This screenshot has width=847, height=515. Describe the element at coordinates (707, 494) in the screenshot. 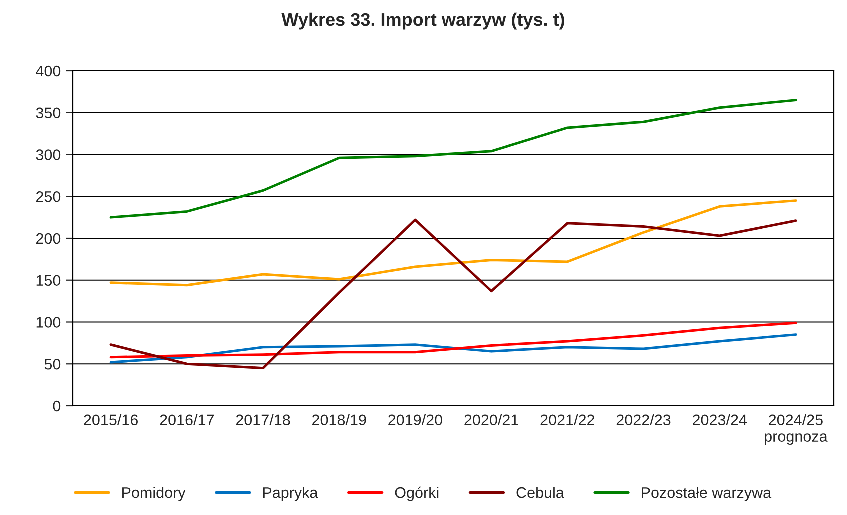

I see `legend-label: Pozostałe warzywa` at that location.